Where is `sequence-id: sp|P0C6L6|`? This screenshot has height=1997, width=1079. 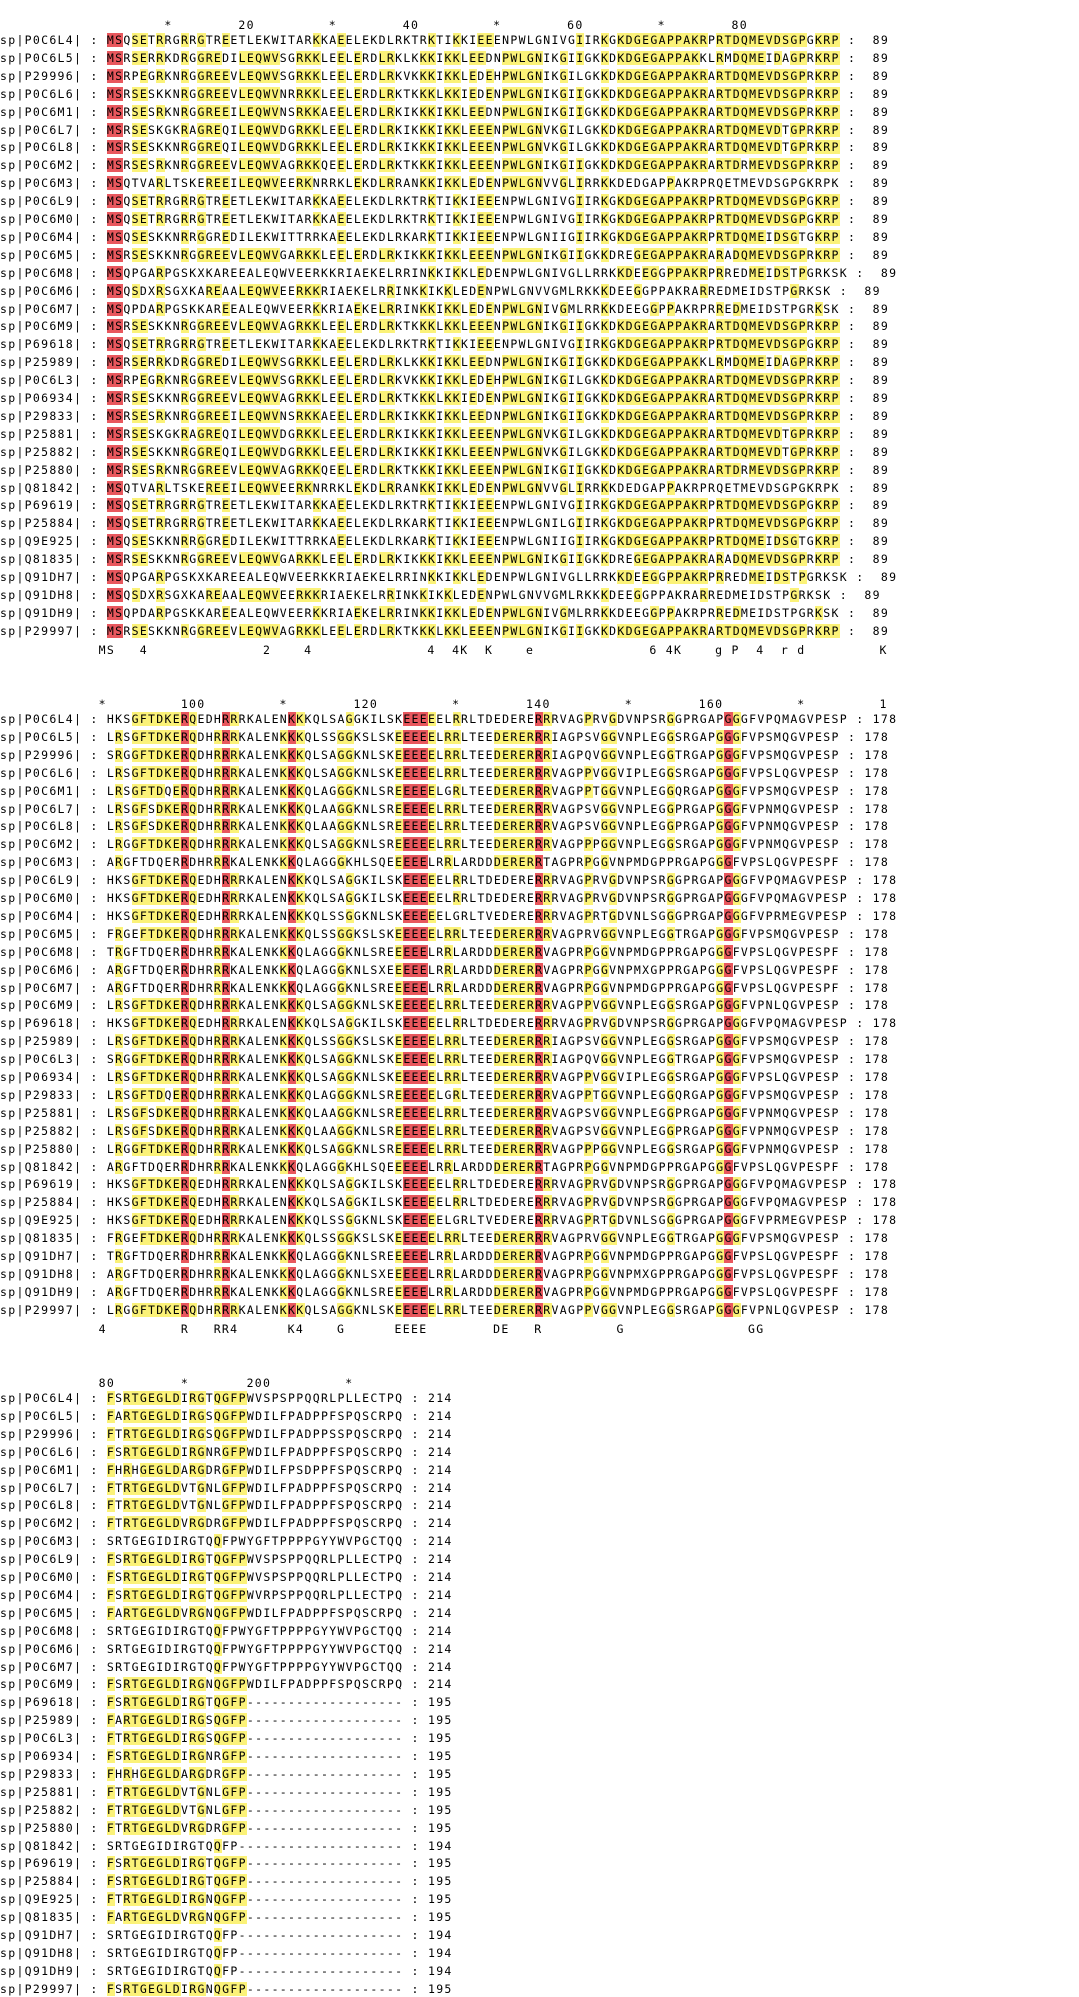
sequence-id: sp|P0C6L6| is located at coordinates (41, 93).